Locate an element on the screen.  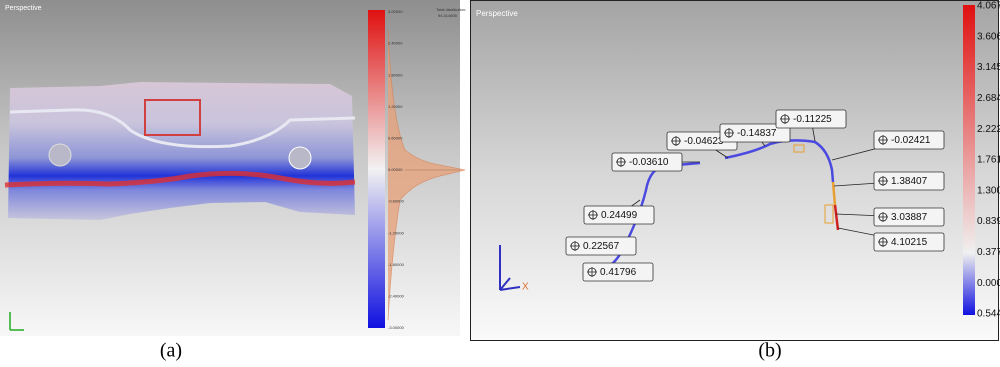
scale-label: 1.30035 is located at coordinates (988, 190).